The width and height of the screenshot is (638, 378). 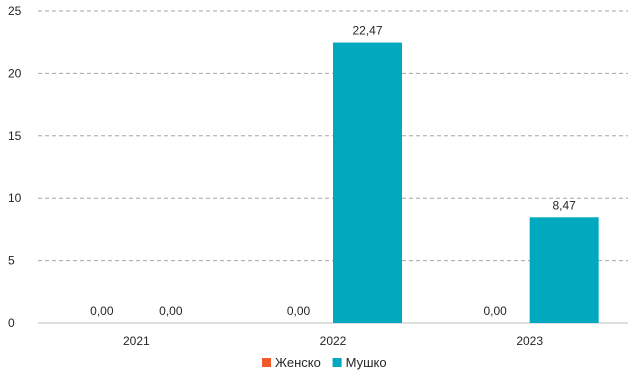 What do you see at coordinates (367, 31) in the screenshot?
I see `data-label: 22,47` at bounding box center [367, 31].